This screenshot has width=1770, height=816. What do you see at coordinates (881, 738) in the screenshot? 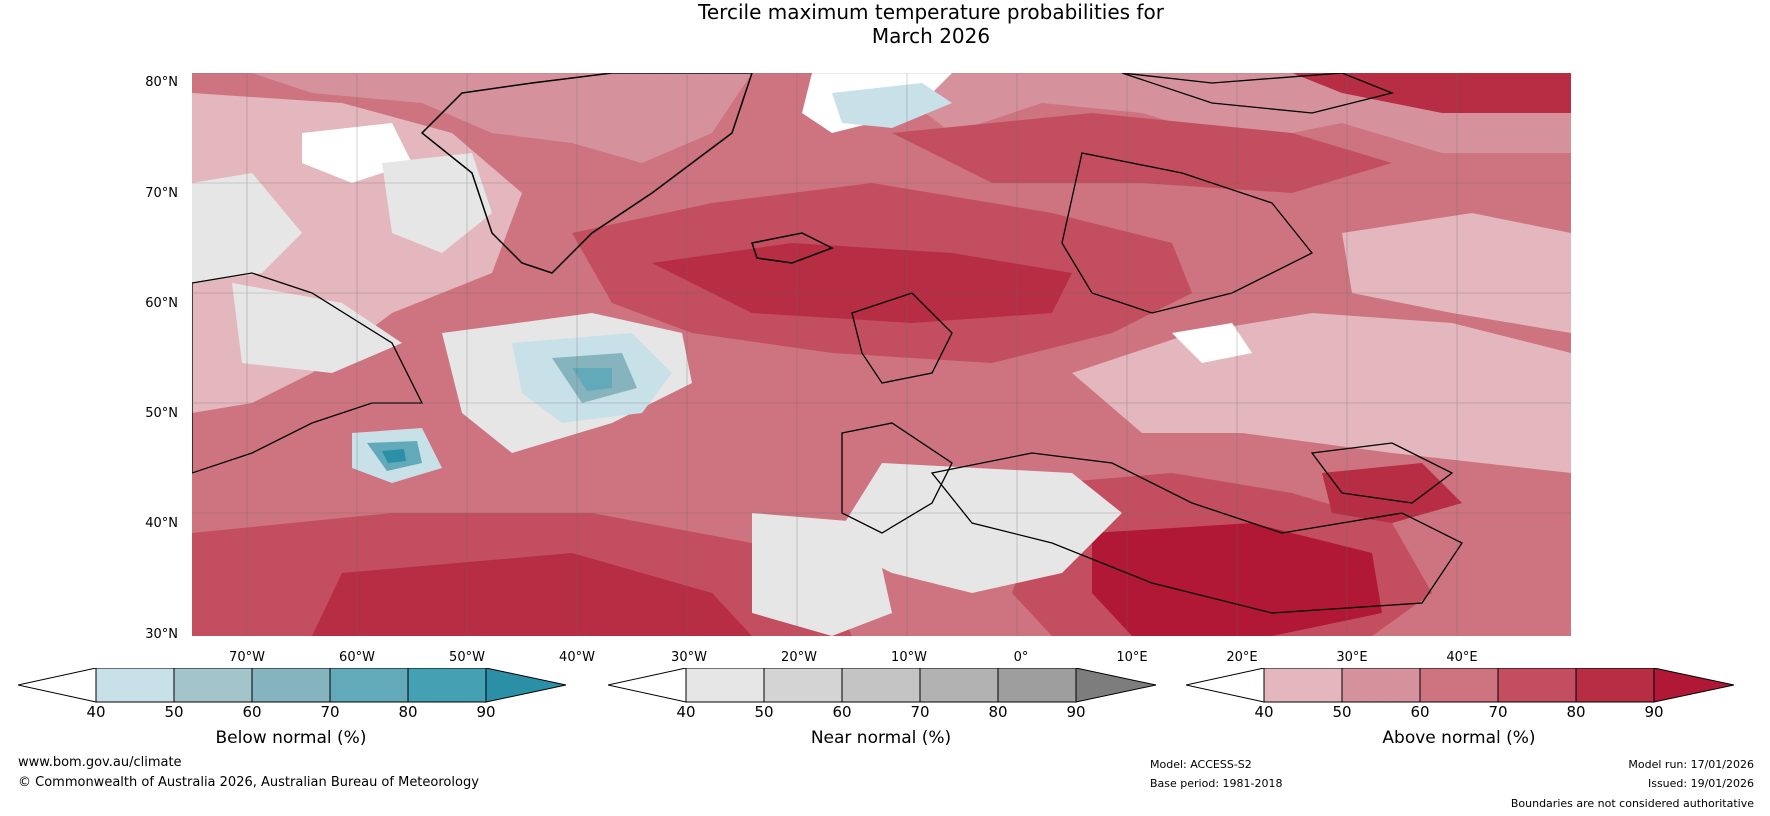
I see `colorbar-near-label: Near normal (%)` at bounding box center [881, 738].